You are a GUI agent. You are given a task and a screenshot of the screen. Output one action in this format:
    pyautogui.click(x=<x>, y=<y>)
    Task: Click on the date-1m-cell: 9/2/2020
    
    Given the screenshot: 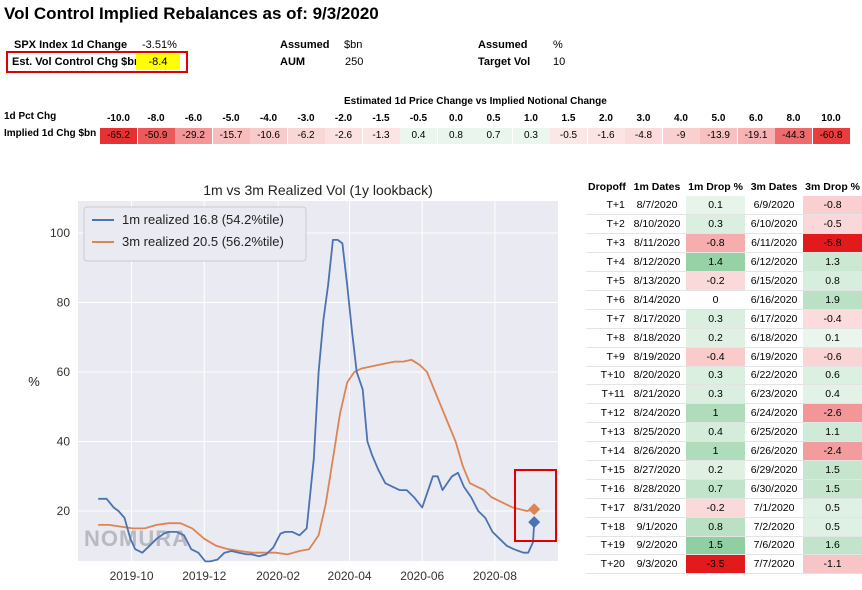 What is the action you would take?
    pyautogui.click(x=657, y=546)
    